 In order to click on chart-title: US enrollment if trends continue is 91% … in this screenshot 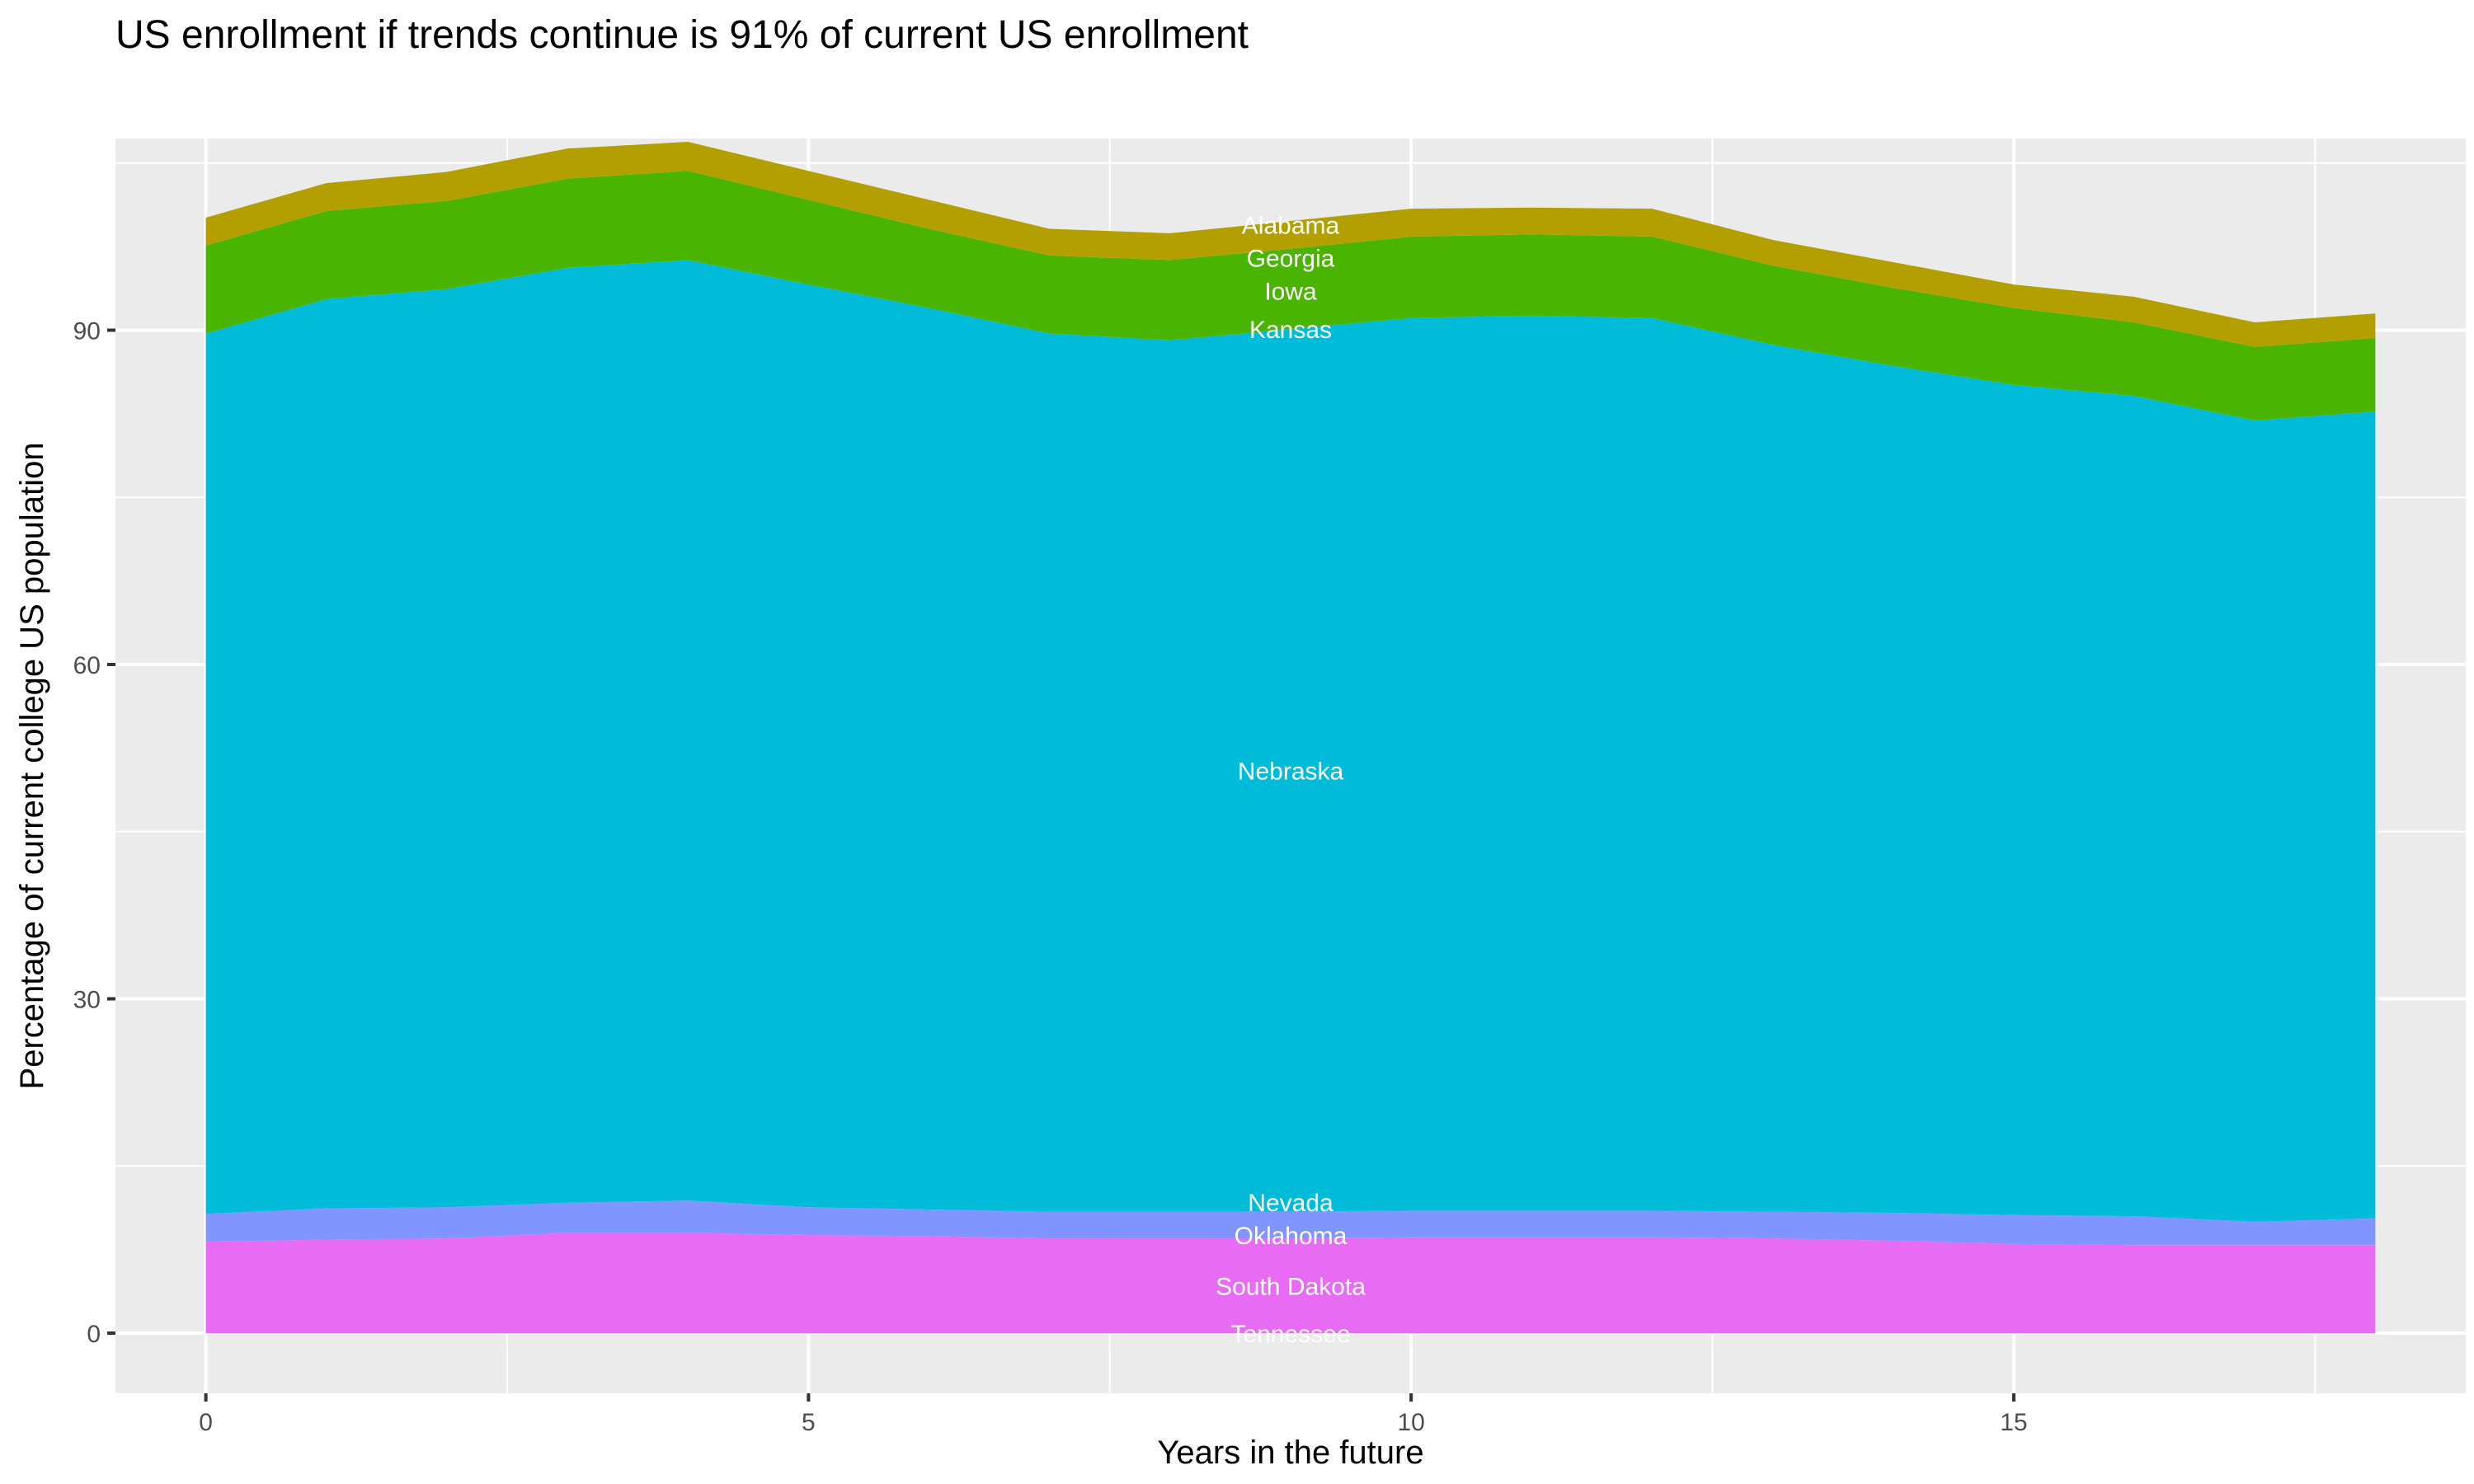, I will do `click(682, 35)`.